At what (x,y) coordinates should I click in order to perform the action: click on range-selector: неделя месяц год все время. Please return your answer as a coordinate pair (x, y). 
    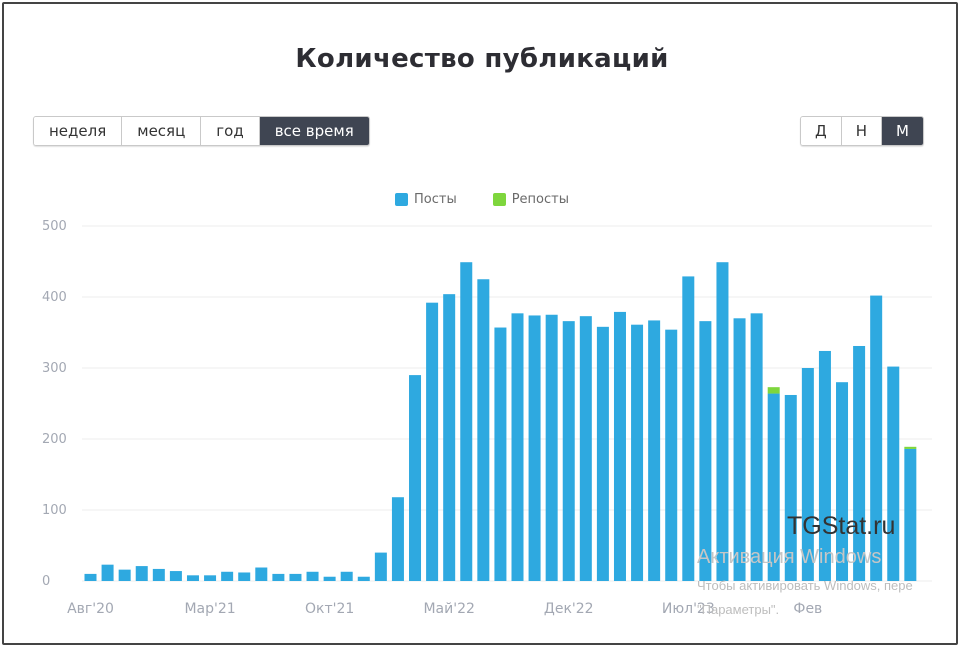
    Looking at the image, I should click on (201, 131).